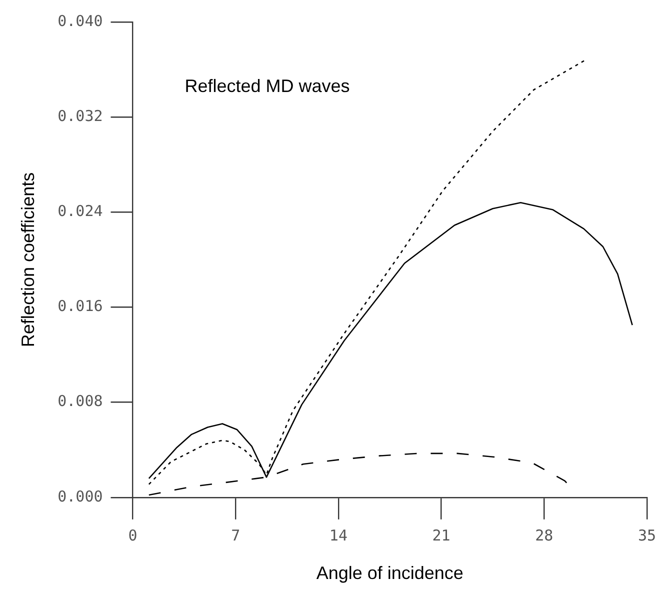 Image resolution: width=671 pixels, height=603 pixels. I want to click on x-tick-label: 28, so click(544, 535).